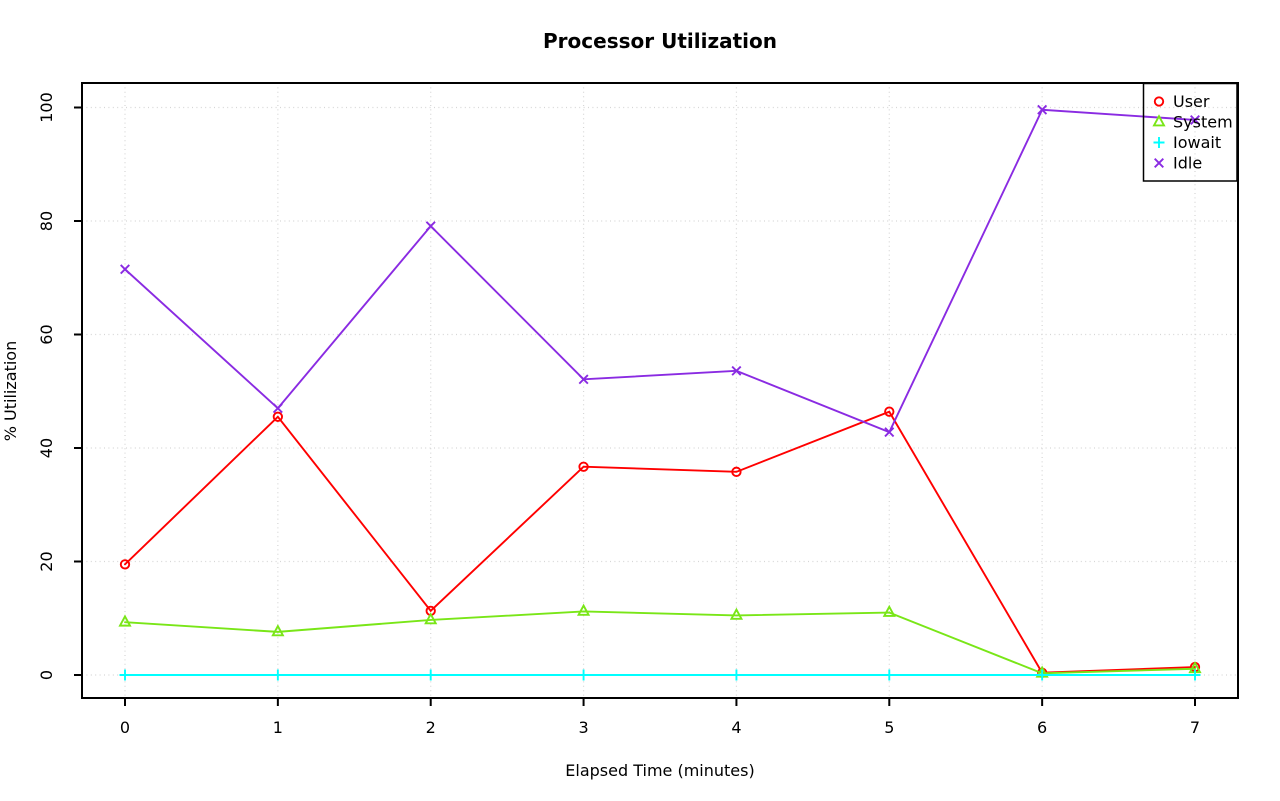  I want to click on x-tick-label: 6, so click(1042, 727).